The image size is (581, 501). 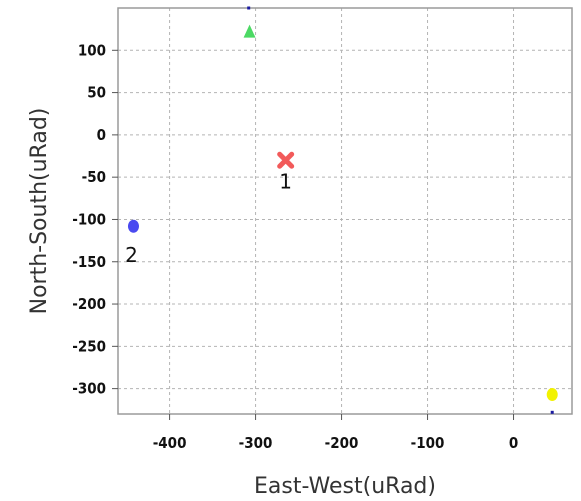 What do you see at coordinates (286, 160) in the screenshot?
I see `x-marker` at bounding box center [286, 160].